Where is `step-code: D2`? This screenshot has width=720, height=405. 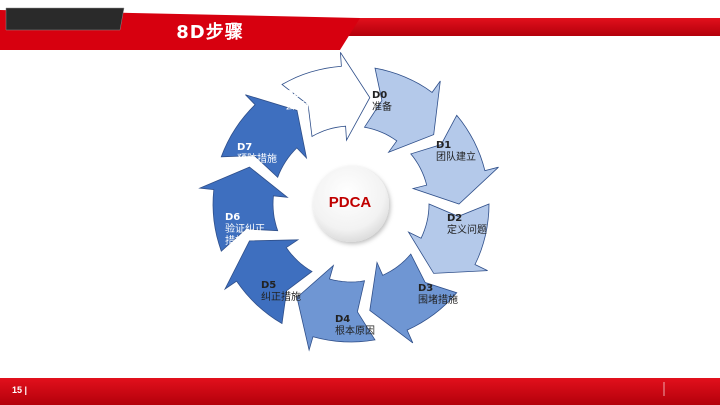
step-code: D2 is located at coordinates (455, 218).